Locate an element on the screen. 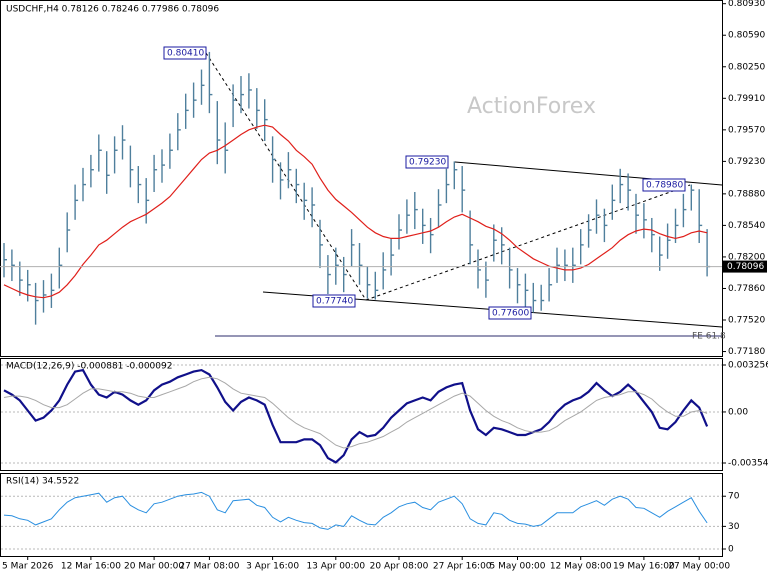  y-tick-label: 0 is located at coordinates (731, 549).